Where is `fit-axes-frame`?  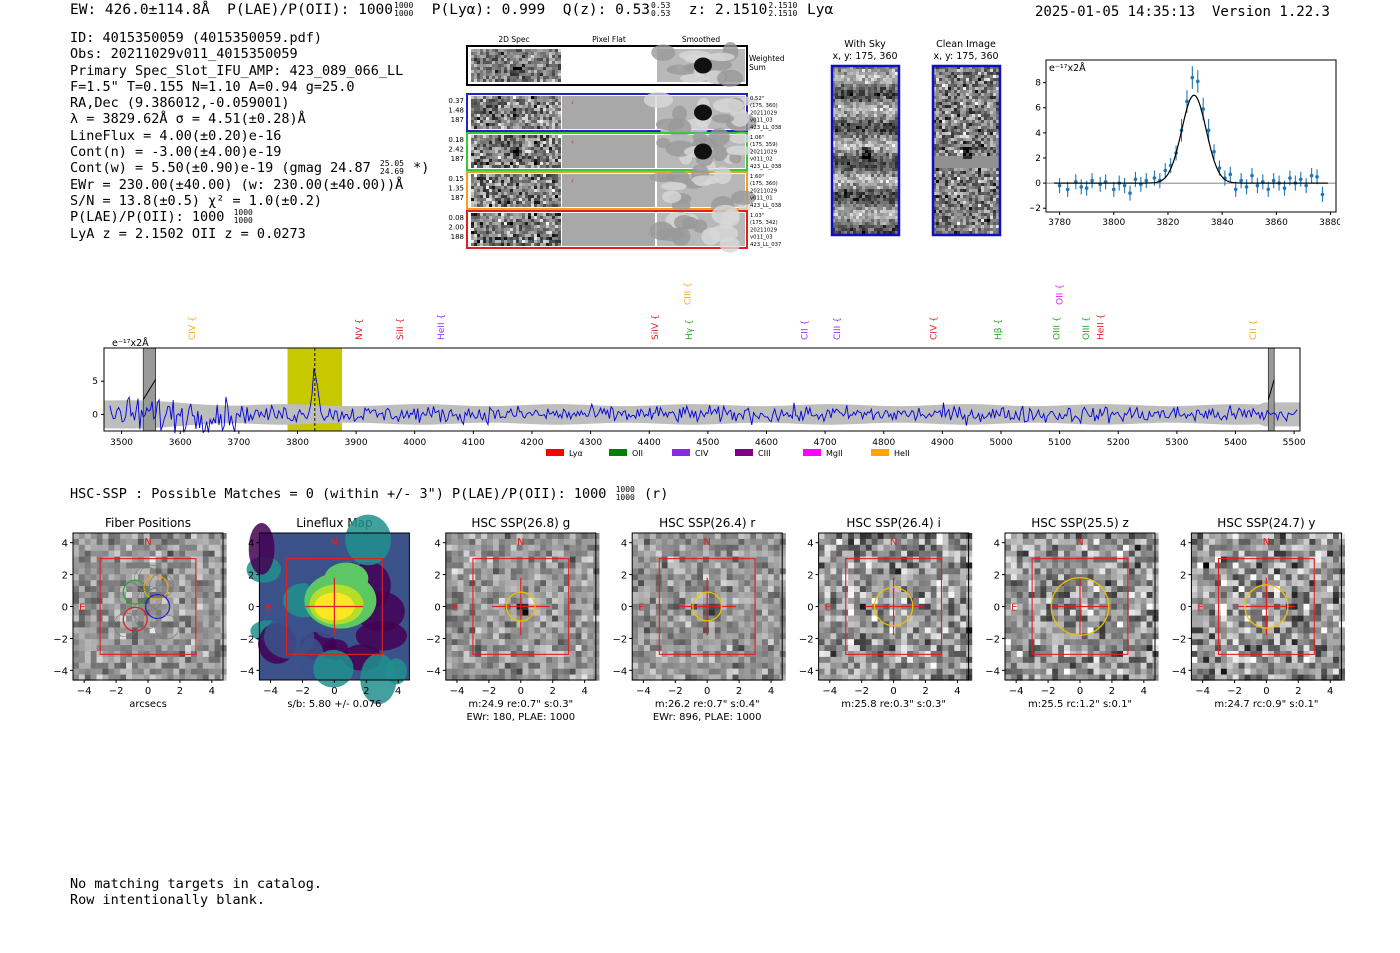
fit-axes-frame is located at coordinates (1191, 136).